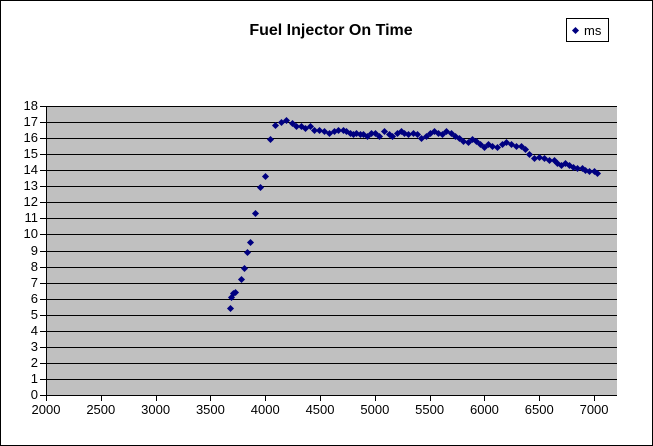 The width and height of the screenshot is (653, 446). I want to click on x-tick-label: 6500, so click(539, 409).